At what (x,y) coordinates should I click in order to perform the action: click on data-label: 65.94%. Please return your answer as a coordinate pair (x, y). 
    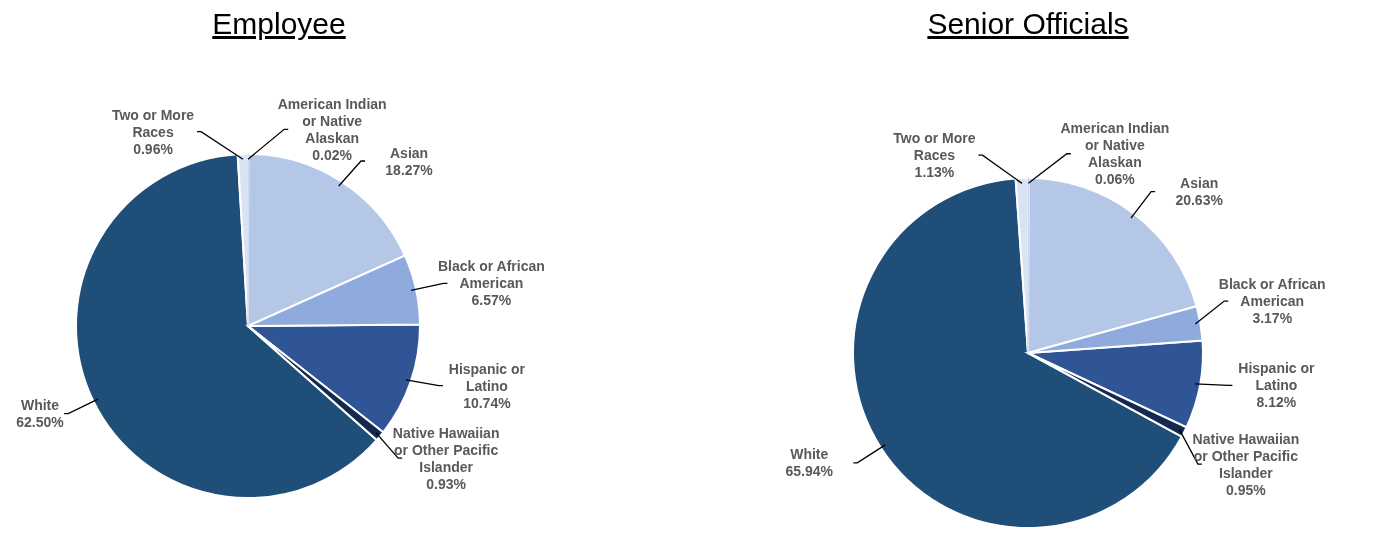
    Looking at the image, I should click on (809, 471).